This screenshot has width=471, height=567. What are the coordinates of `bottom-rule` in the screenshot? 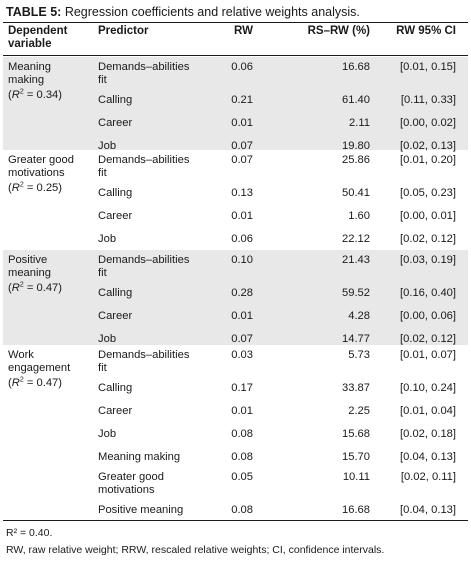 It's located at (235, 520).